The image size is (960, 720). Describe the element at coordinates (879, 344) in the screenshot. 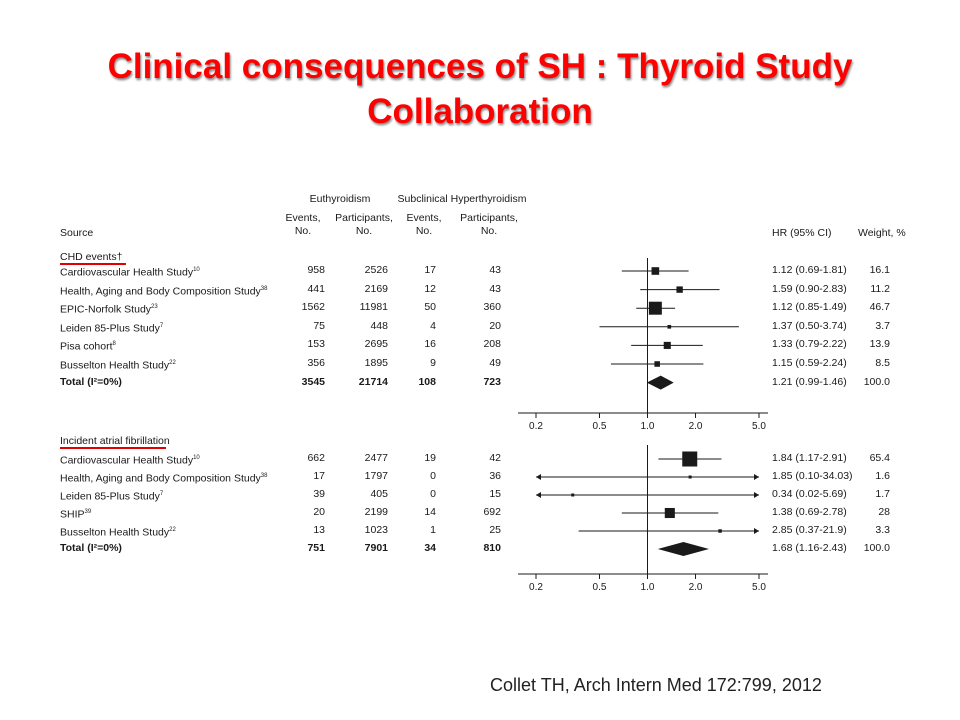

I see `weight-0-4: 13.9` at that location.